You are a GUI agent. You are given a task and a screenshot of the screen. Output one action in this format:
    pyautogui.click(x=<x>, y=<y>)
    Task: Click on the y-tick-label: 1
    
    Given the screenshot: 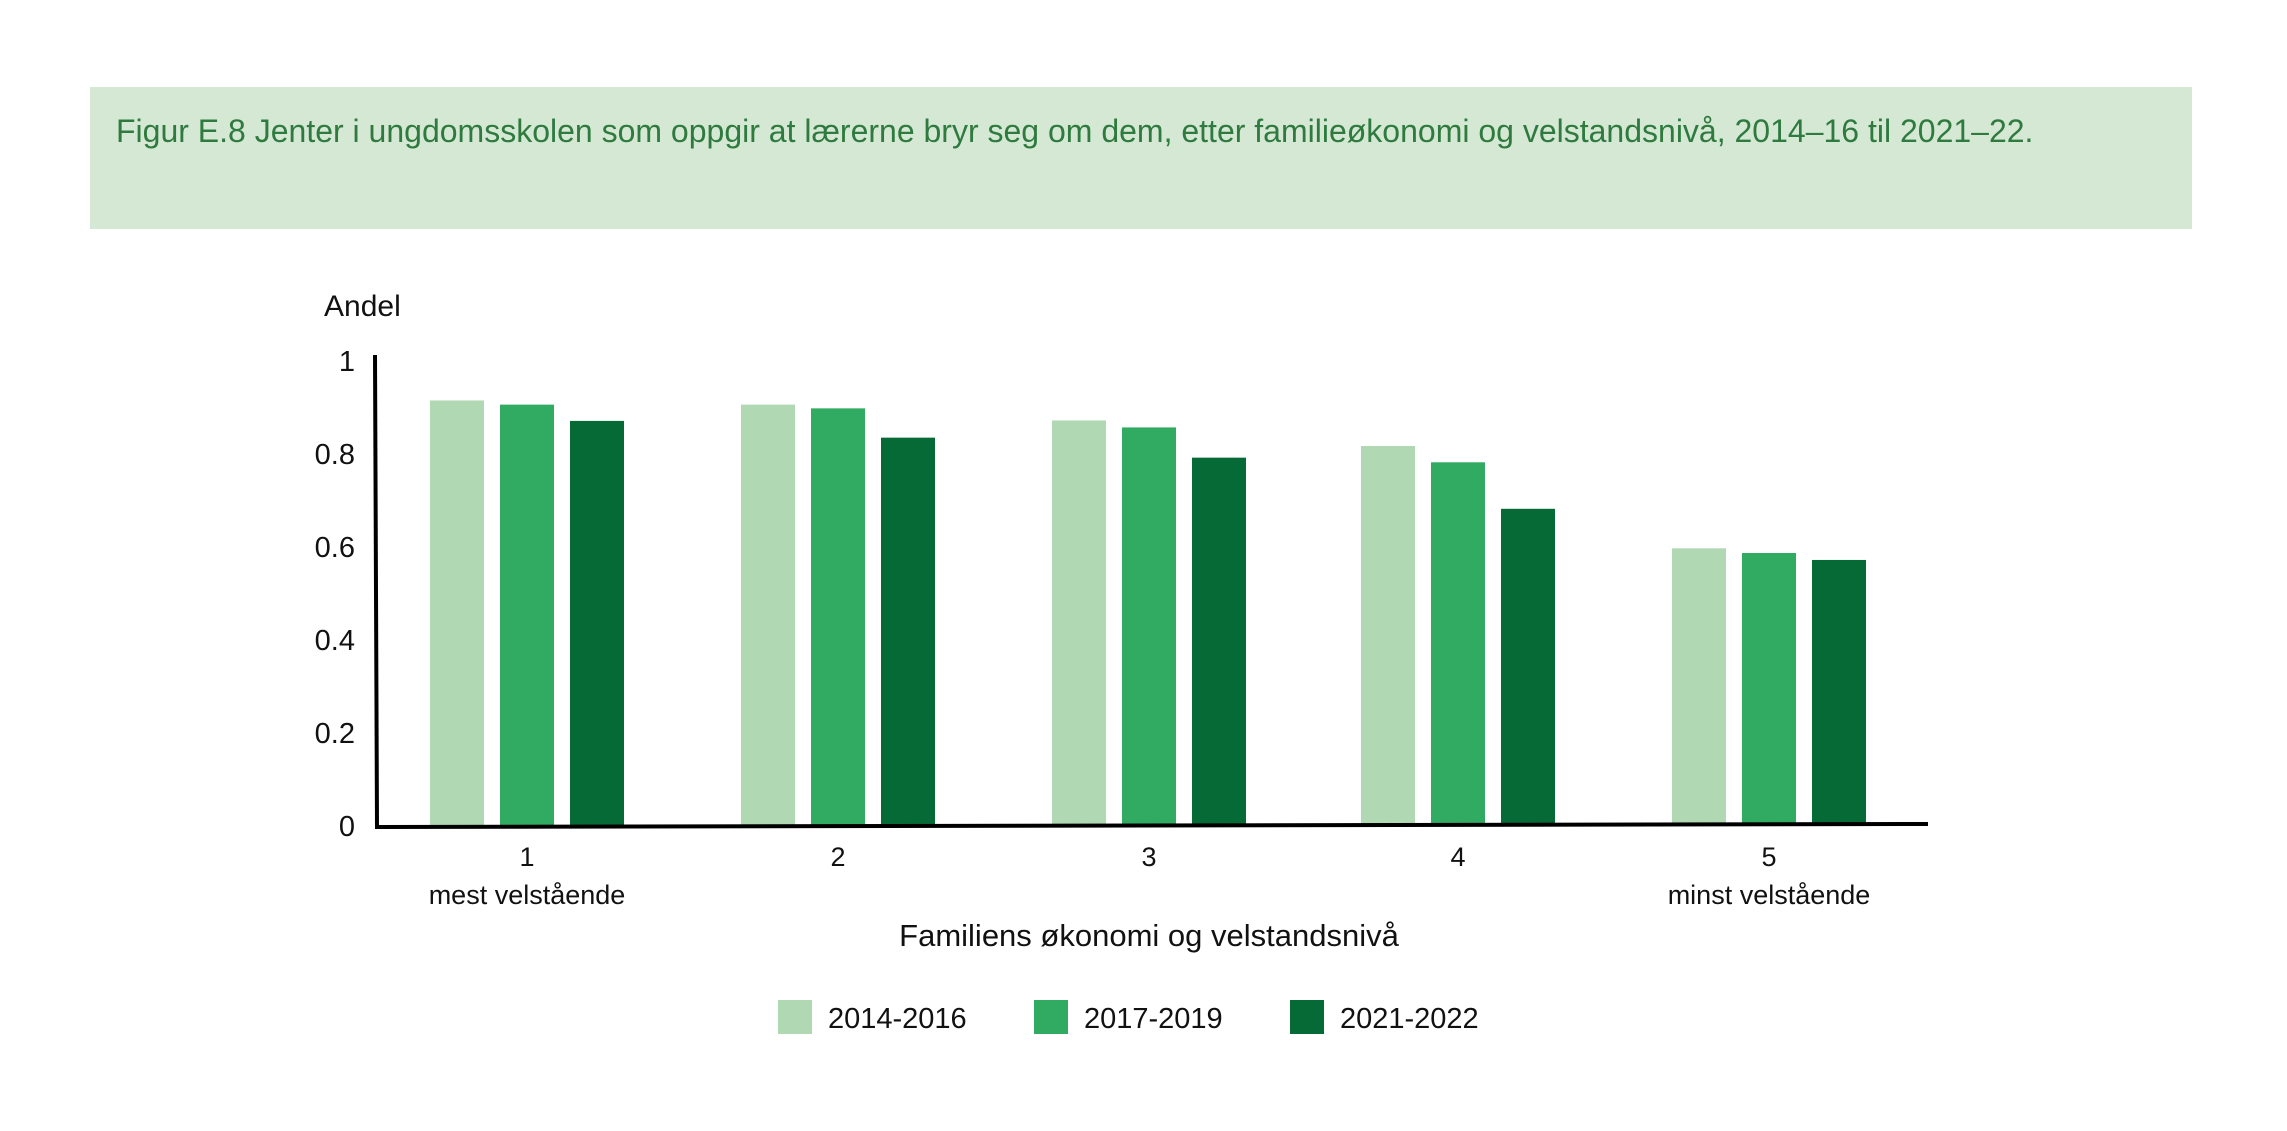 What is the action you would take?
    pyautogui.click(x=347, y=362)
    